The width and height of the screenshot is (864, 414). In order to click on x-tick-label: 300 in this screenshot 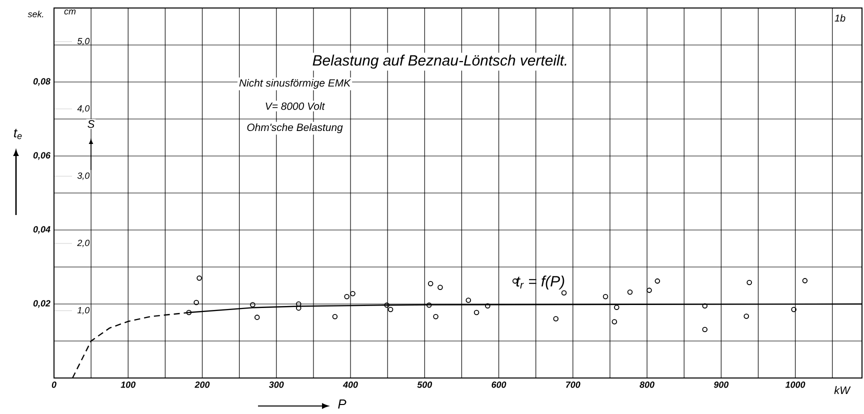, I will do `click(276, 385)`.